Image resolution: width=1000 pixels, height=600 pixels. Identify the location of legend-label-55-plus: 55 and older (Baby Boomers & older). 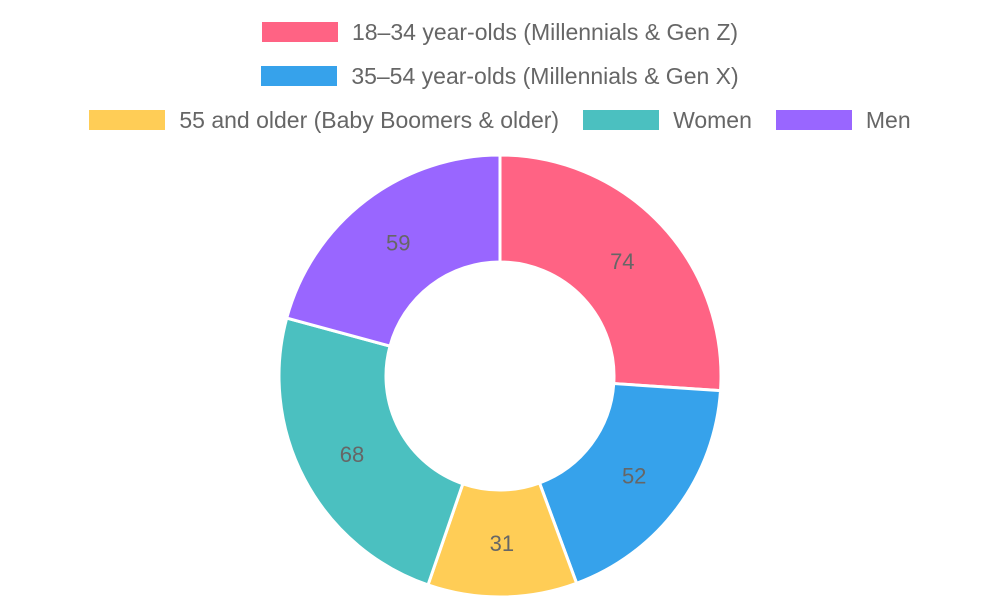
(369, 119).